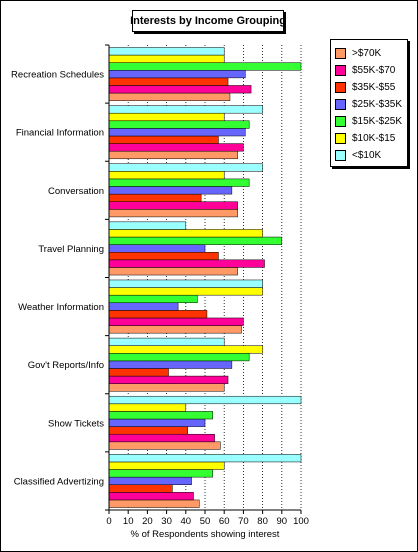  Describe the element at coordinates (76, 423) in the screenshot. I see `y-tick-label: Show Tickets` at that location.